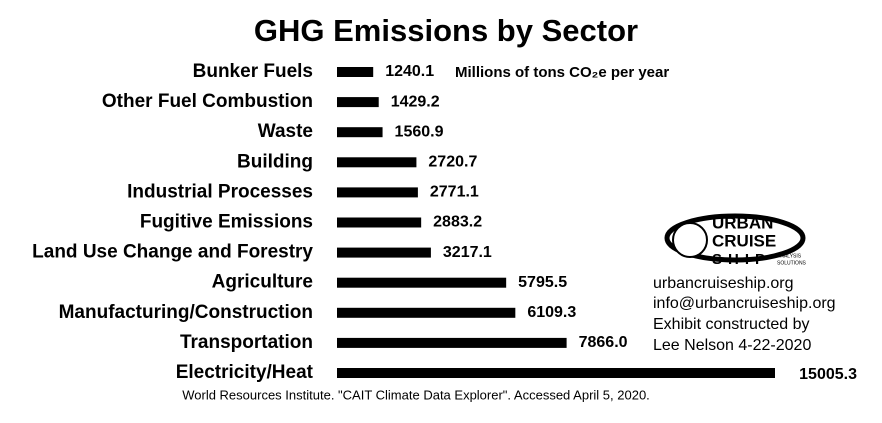  I want to click on value-label: 1429.2, so click(415, 101).